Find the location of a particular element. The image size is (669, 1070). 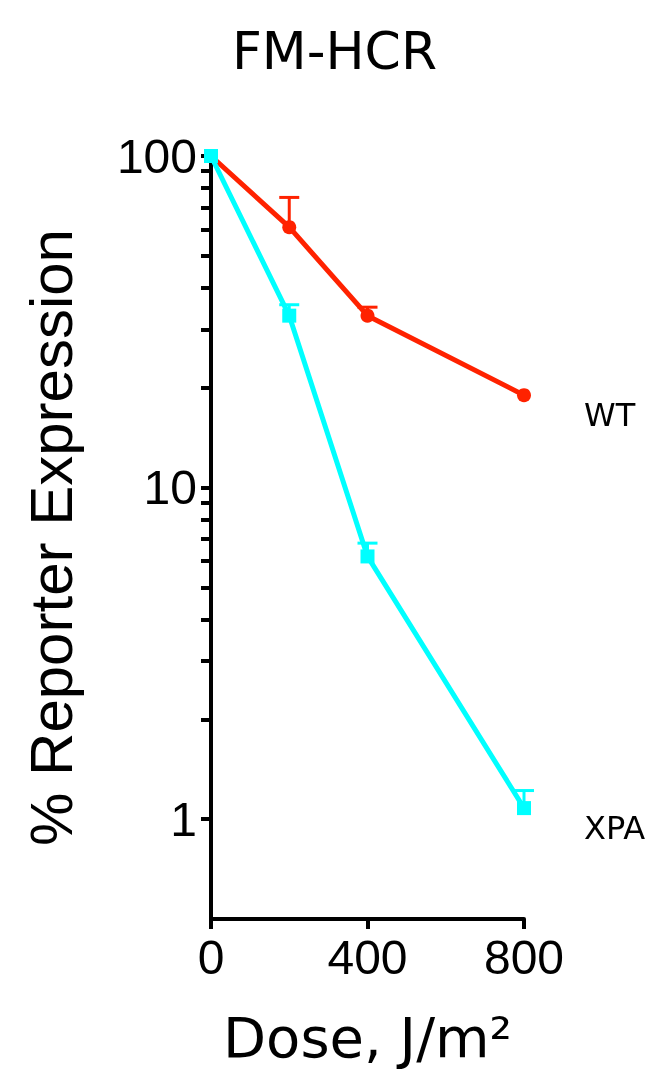

chart-title: FM-HCR is located at coordinates (334, 51).